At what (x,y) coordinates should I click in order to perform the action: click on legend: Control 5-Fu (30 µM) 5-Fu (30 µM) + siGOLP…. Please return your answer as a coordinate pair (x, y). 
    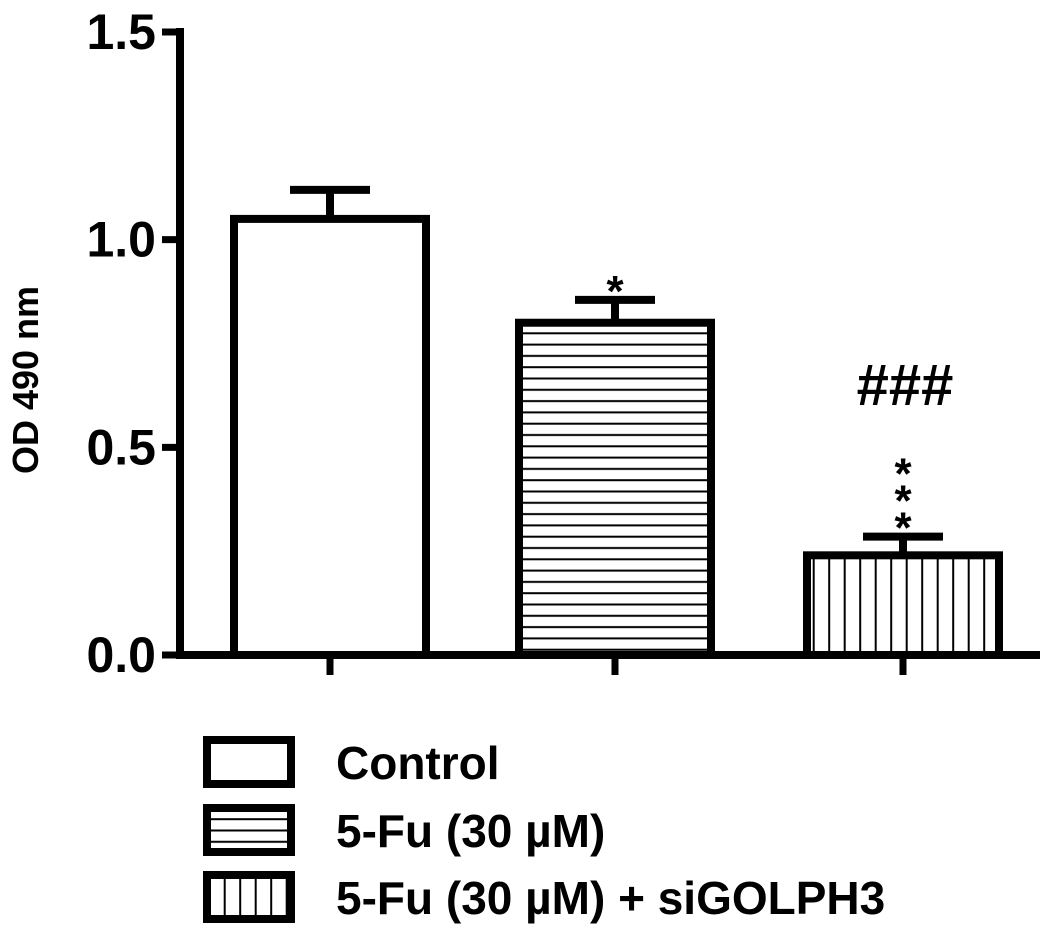
    Looking at the image, I should click on (544, 830).